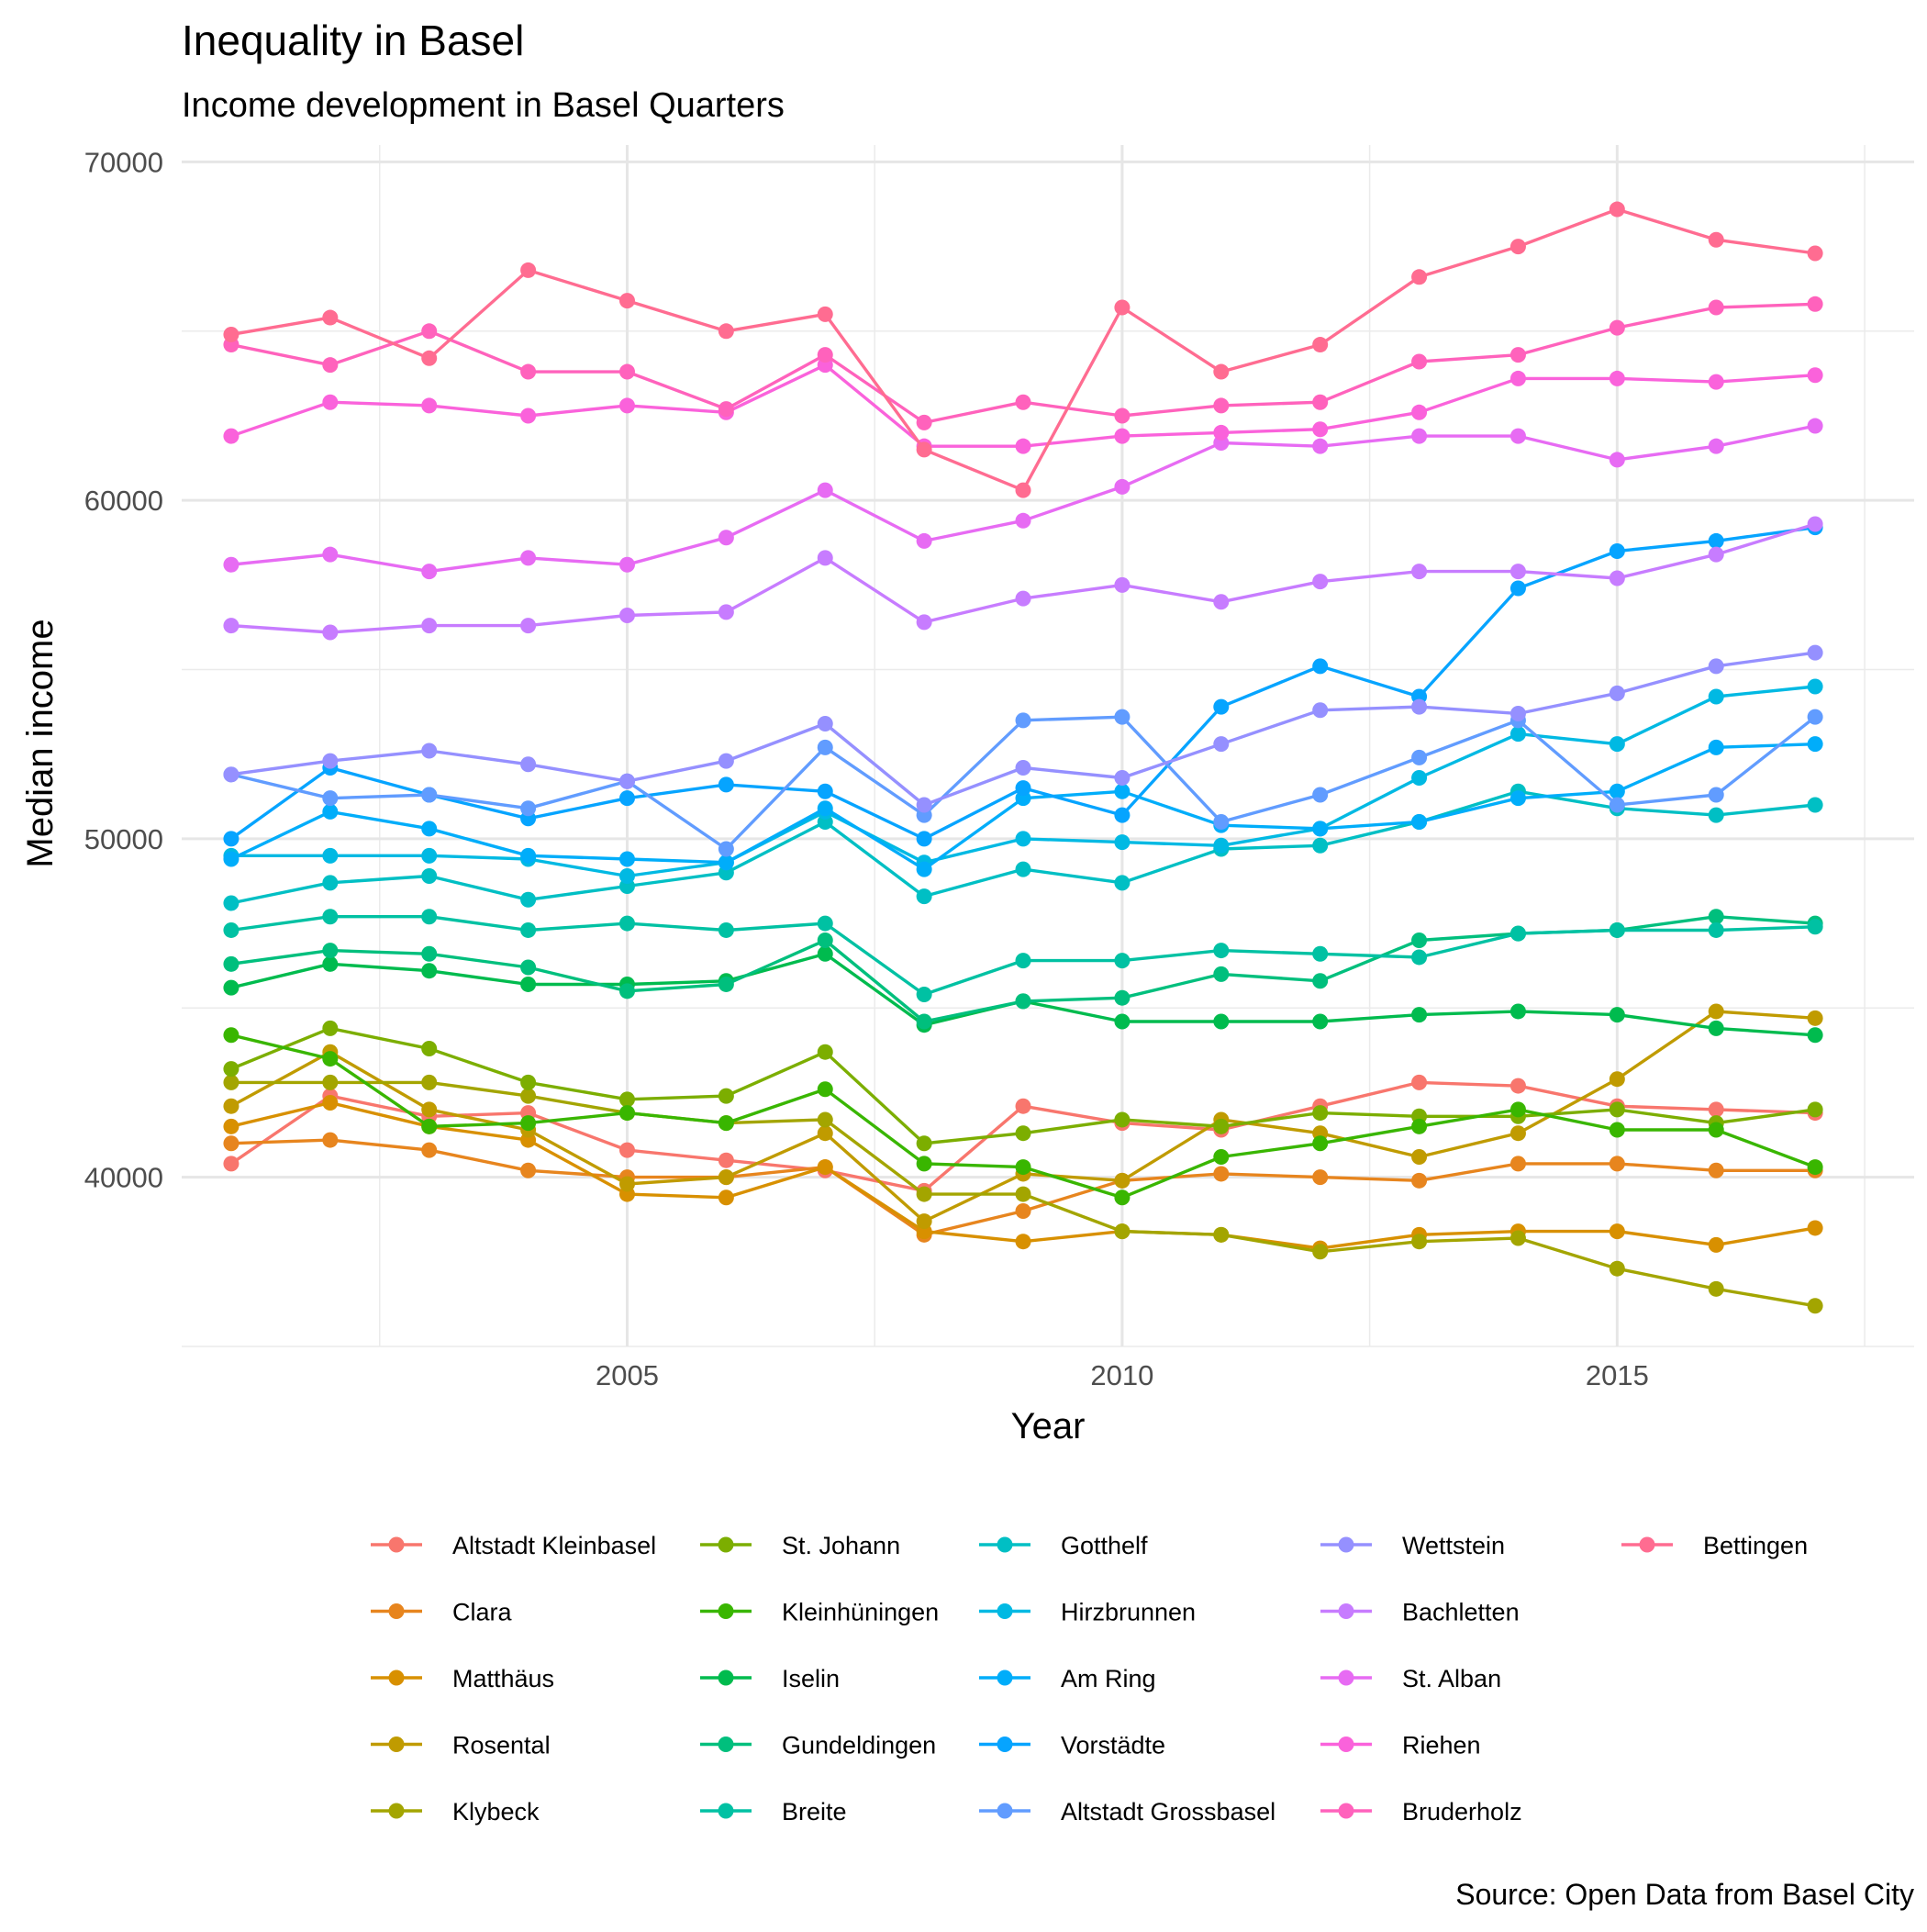 The width and height of the screenshot is (1927, 1932). What do you see at coordinates (1410, 1678) in the screenshot?
I see `legend-item: St. Alban` at bounding box center [1410, 1678].